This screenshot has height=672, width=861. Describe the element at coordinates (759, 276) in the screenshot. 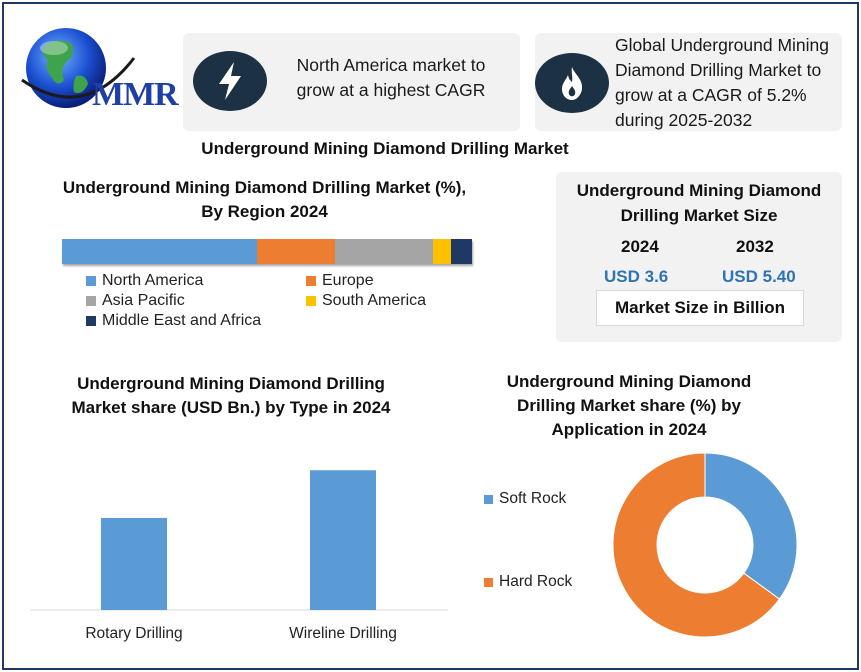

I see `value-2032: USD 5.40` at that location.